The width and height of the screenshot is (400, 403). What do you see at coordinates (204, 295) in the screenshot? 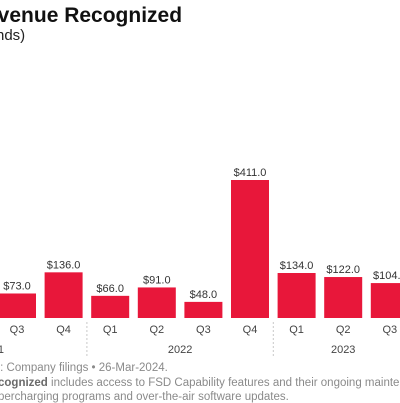
I see `bar-value-label: $48.0` at bounding box center [204, 295].